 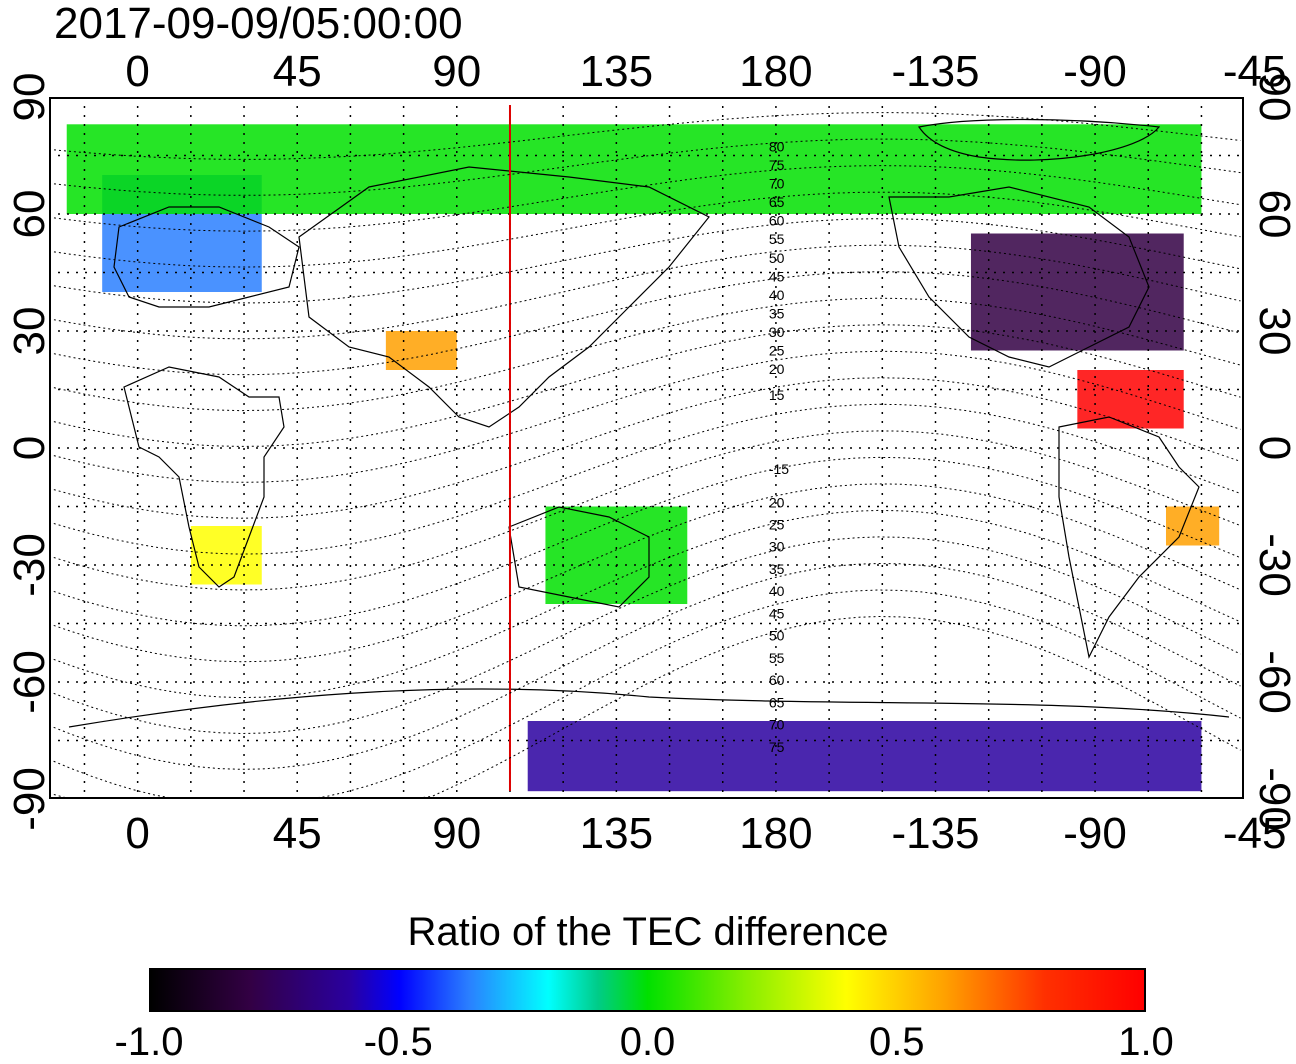 What do you see at coordinates (29, 448) in the screenshot?
I see `left-lat-tick-label: 0` at bounding box center [29, 448].